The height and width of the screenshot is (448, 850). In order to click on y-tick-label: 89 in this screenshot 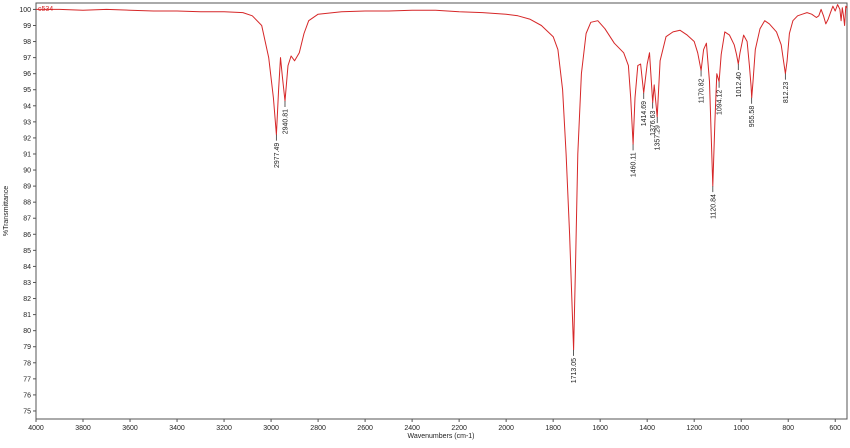, I will do `click(27, 187)`.